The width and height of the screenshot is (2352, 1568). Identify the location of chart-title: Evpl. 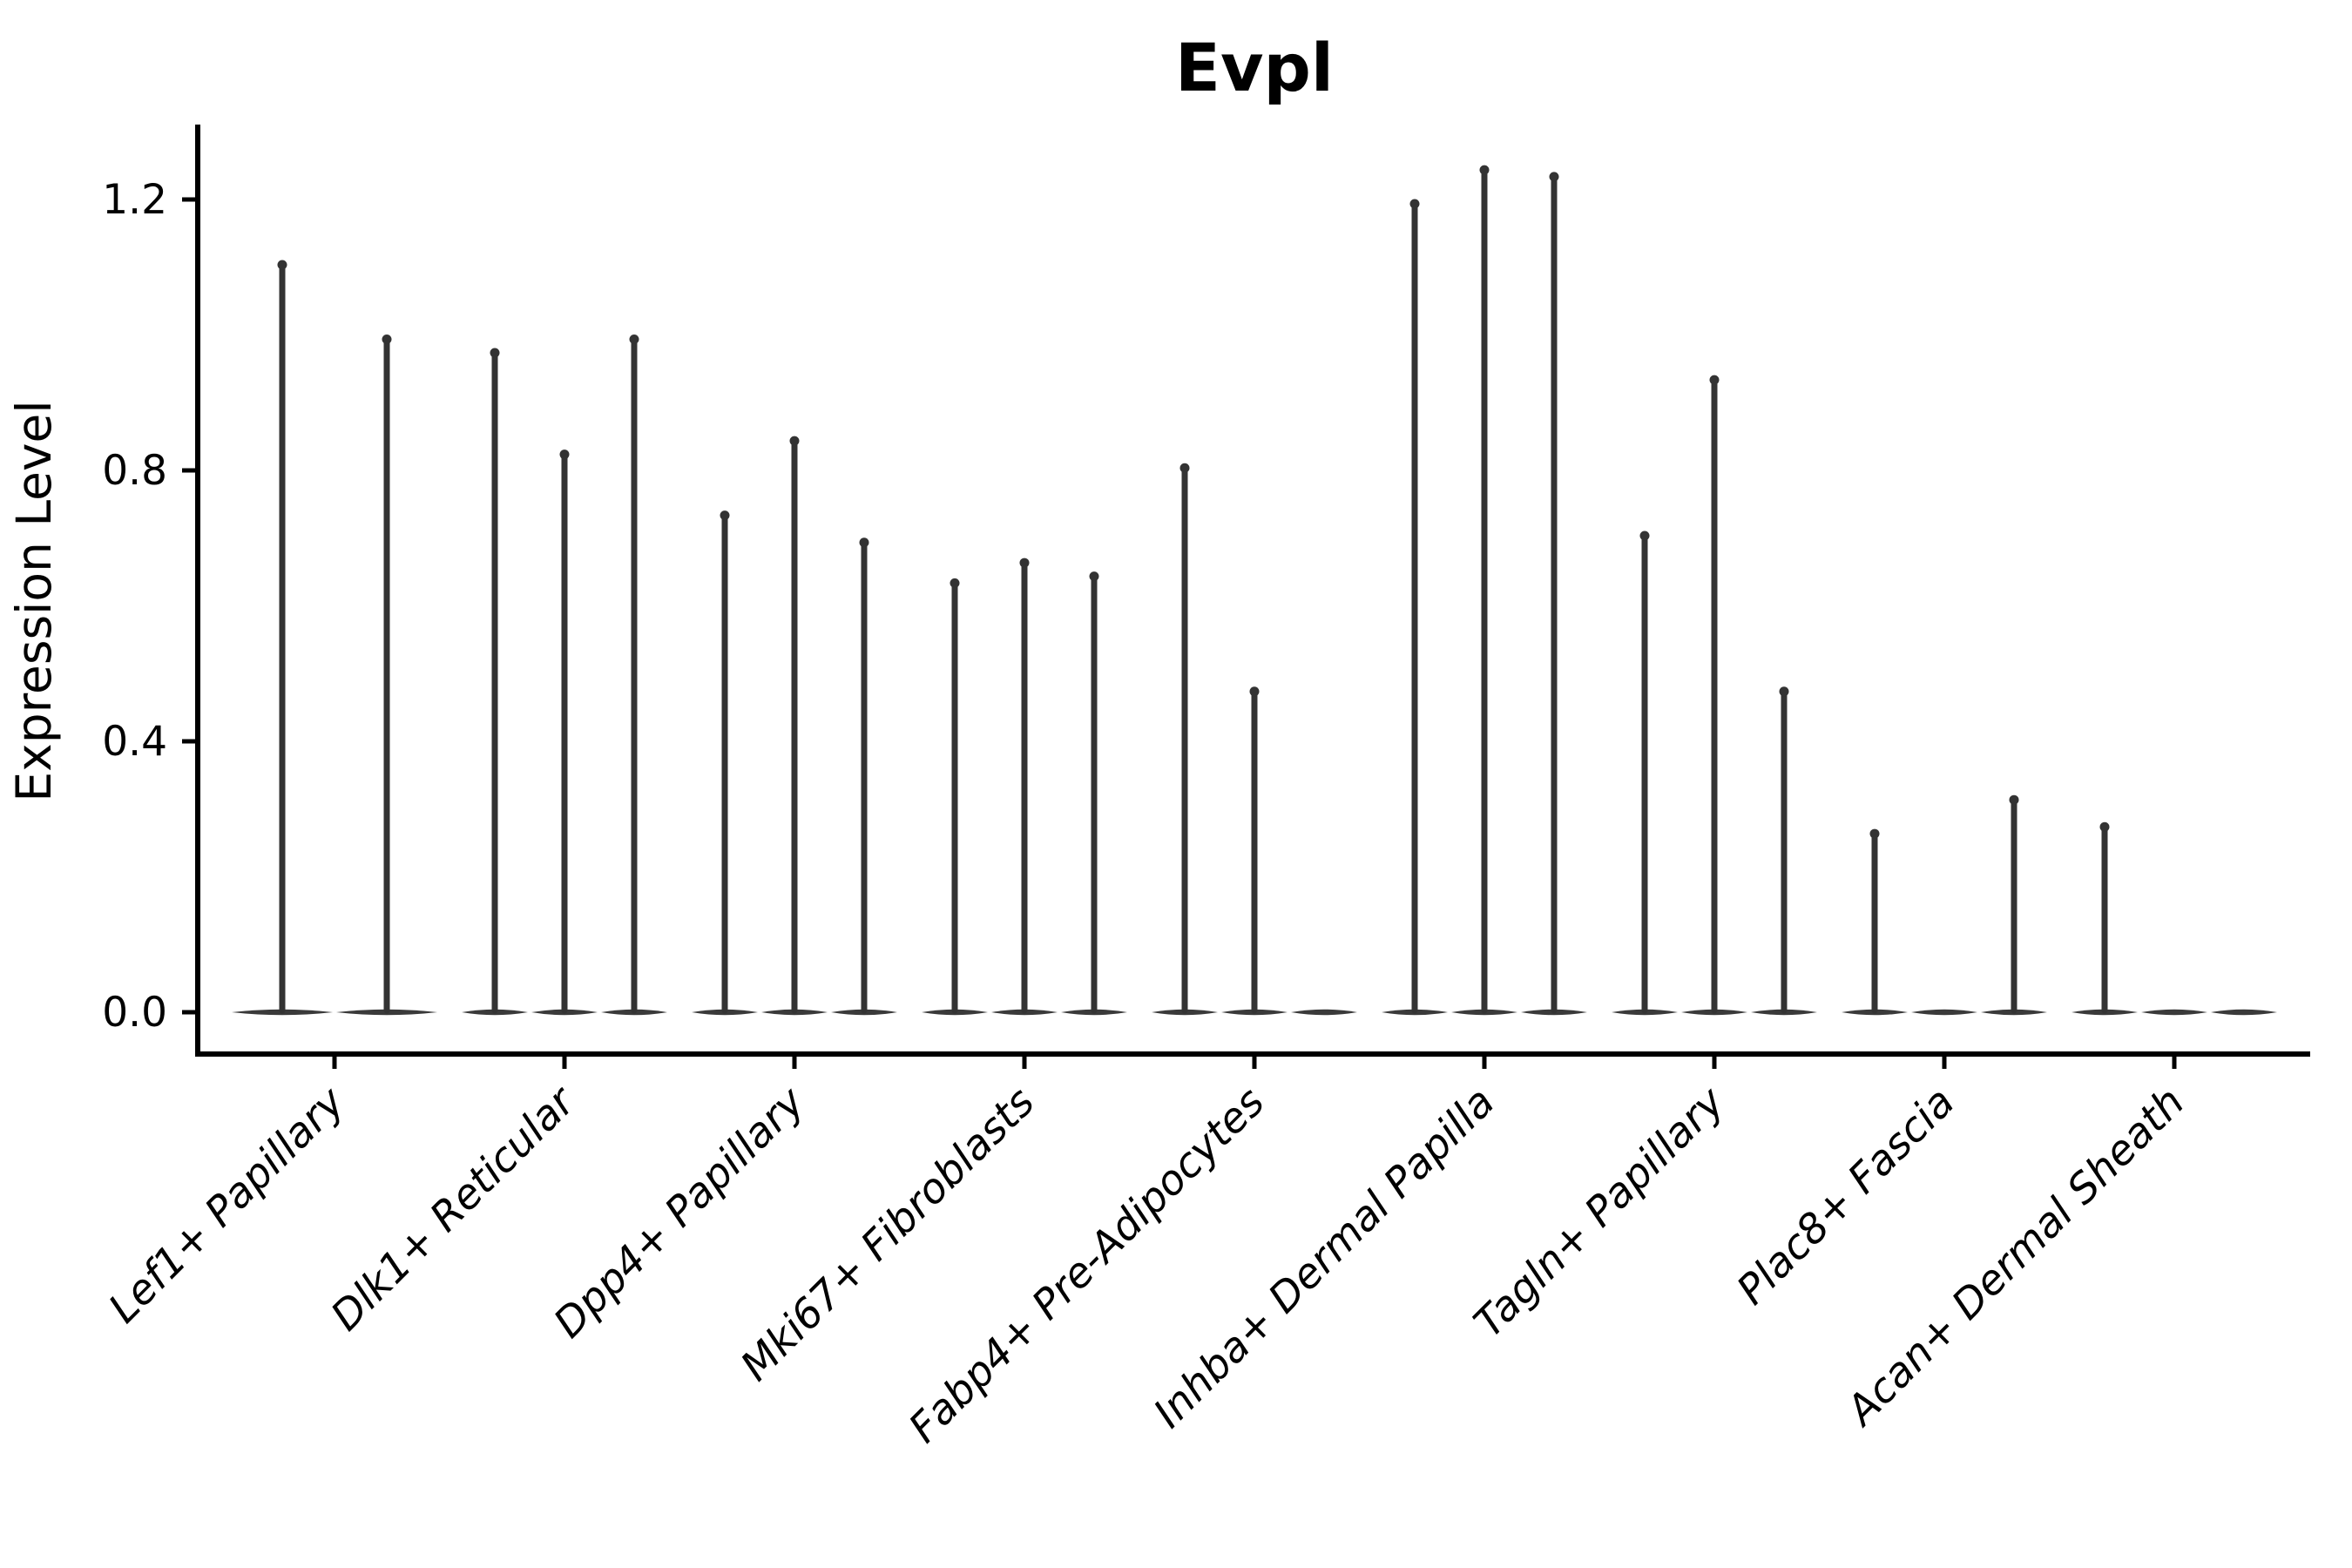
(1254, 67).